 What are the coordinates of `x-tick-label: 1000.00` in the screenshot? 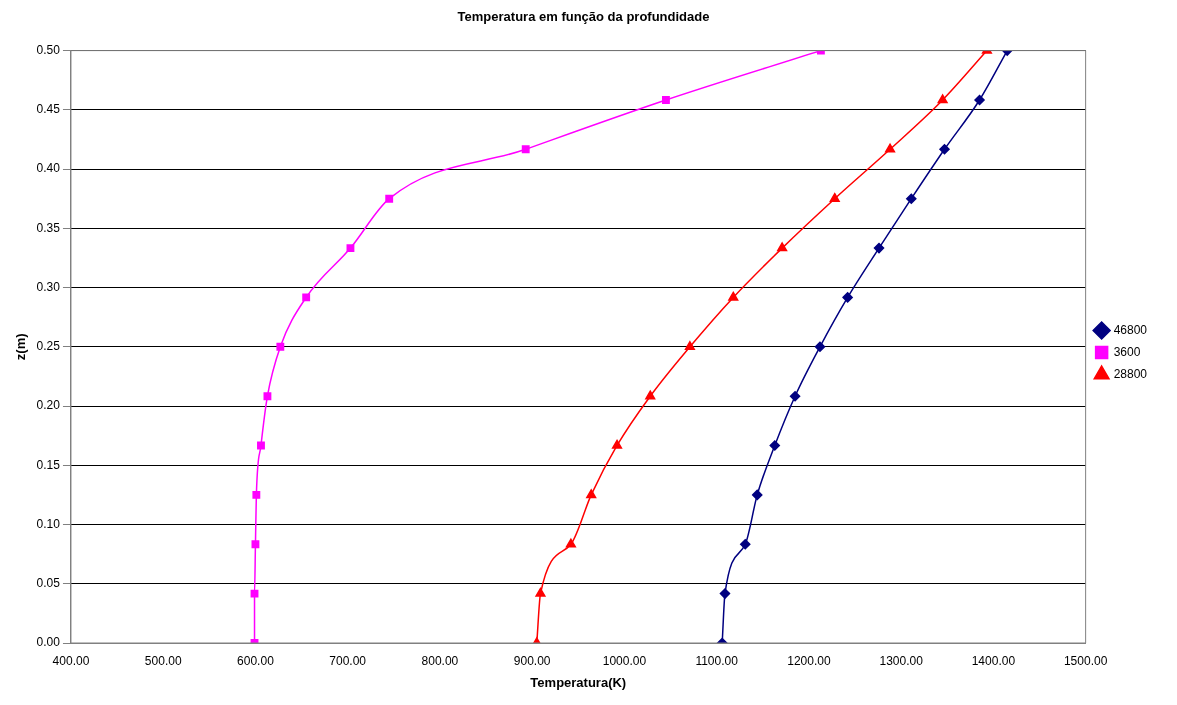 It's located at (624, 660).